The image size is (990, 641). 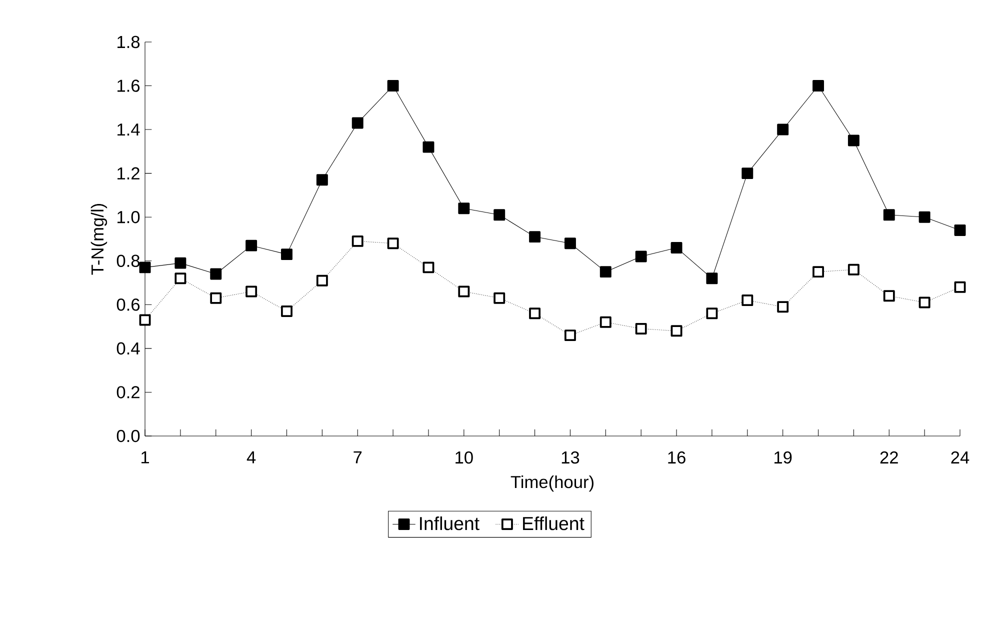 I want to click on legend-label: Effluent, so click(x=553, y=523).